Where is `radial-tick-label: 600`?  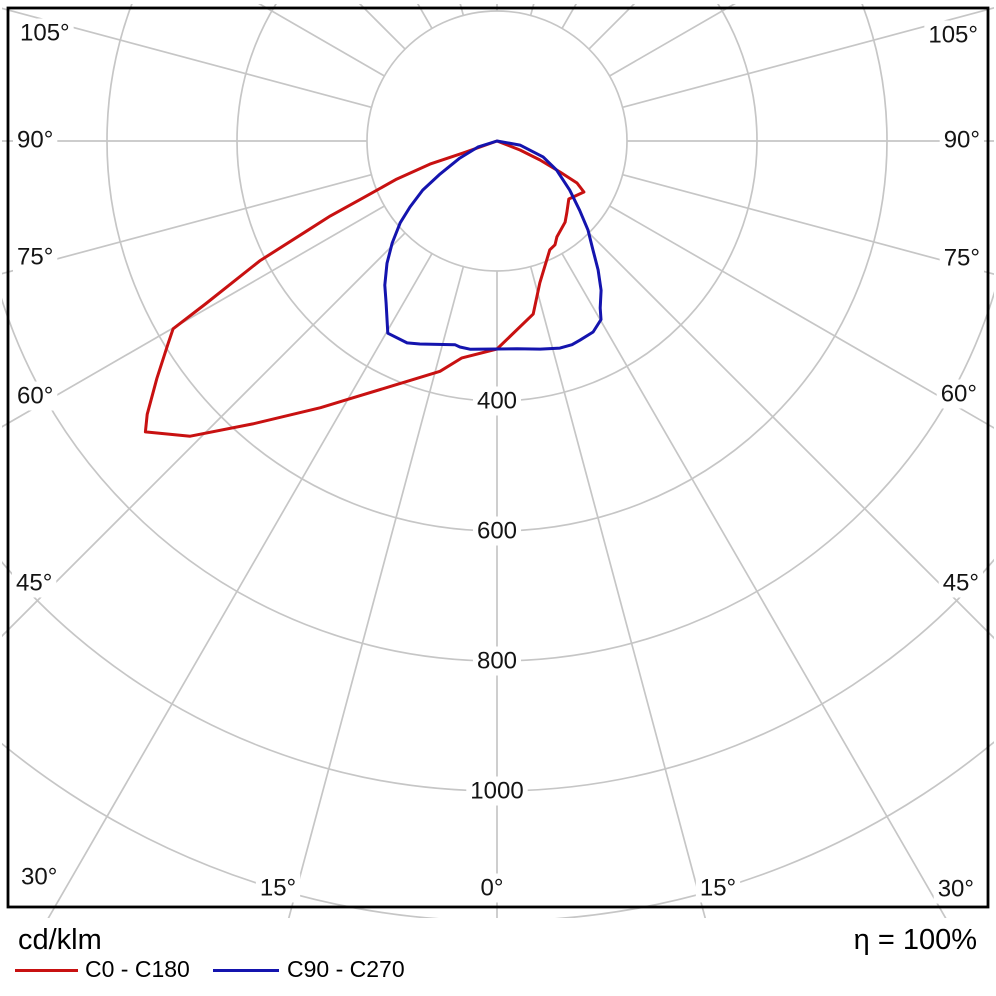
radial-tick-label: 600 is located at coordinates (497, 531).